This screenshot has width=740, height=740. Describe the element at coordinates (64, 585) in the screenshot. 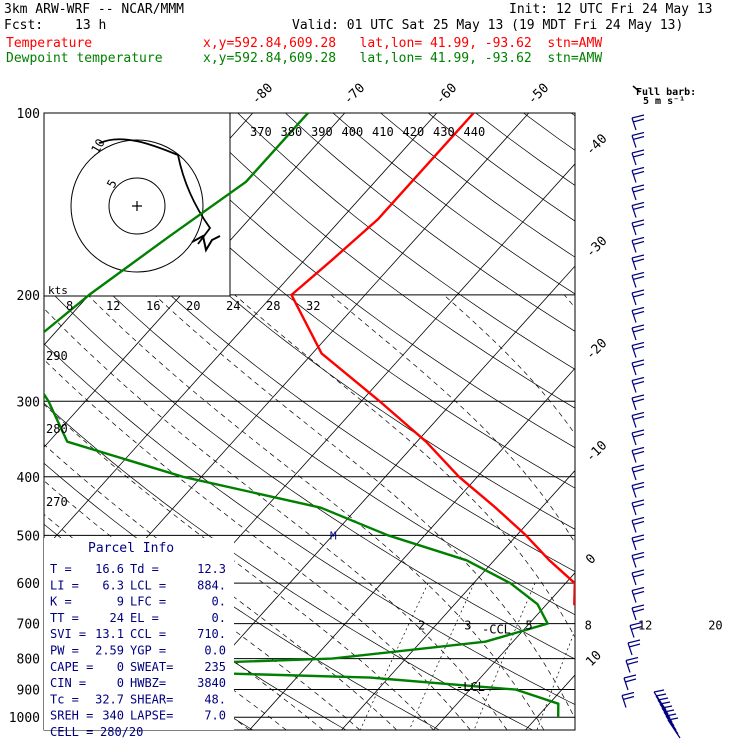

I see `parcel-info-key: LI =` at that location.